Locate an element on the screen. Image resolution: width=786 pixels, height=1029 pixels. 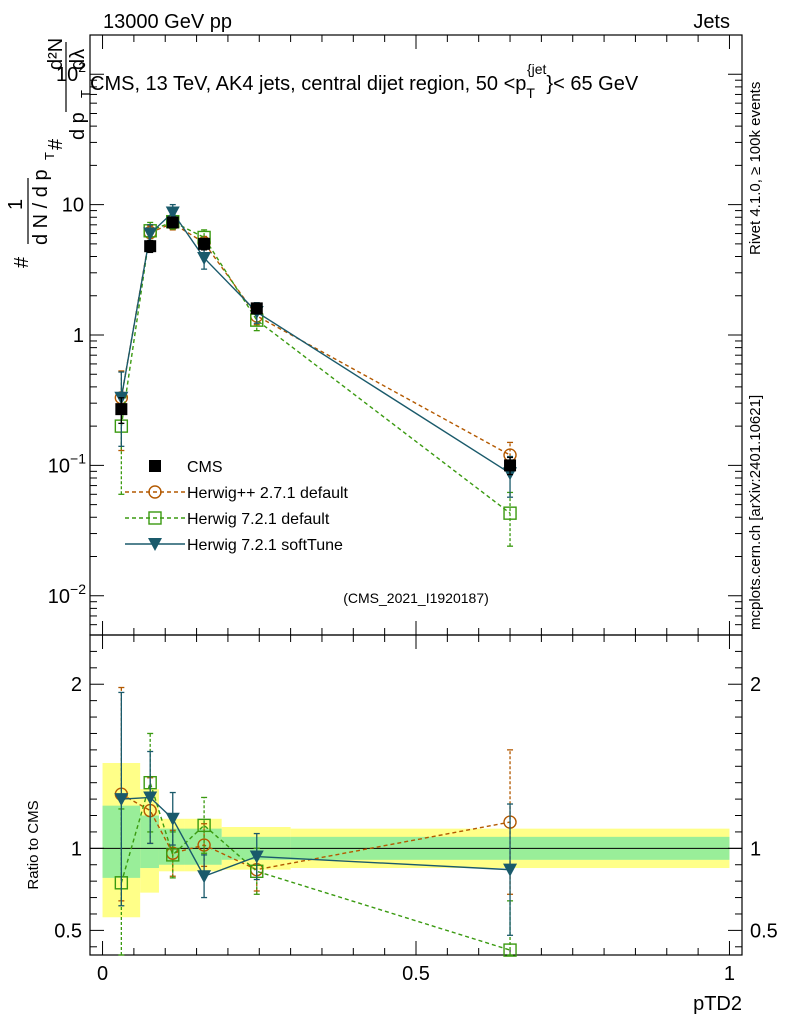
x-tick-label: 0 is located at coordinates (102, 974).